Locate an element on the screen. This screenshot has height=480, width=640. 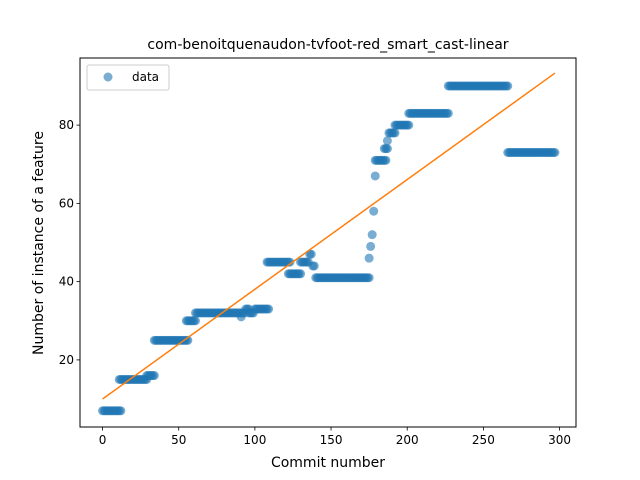
y-tick-label: 60 is located at coordinates (66, 203).